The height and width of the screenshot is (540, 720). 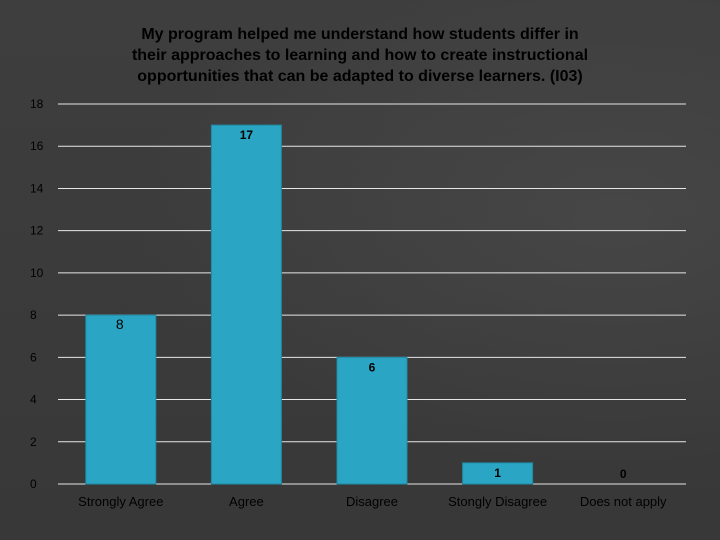 What do you see at coordinates (37, 273) in the screenshot?
I see `y-tick-label: 10` at bounding box center [37, 273].